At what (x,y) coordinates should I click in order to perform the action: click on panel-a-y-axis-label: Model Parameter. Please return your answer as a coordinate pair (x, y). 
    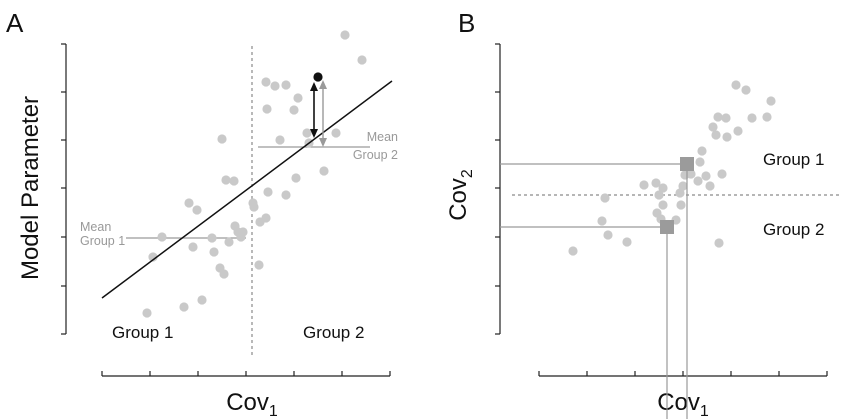
    Looking at the image, I should click on (30, 188).